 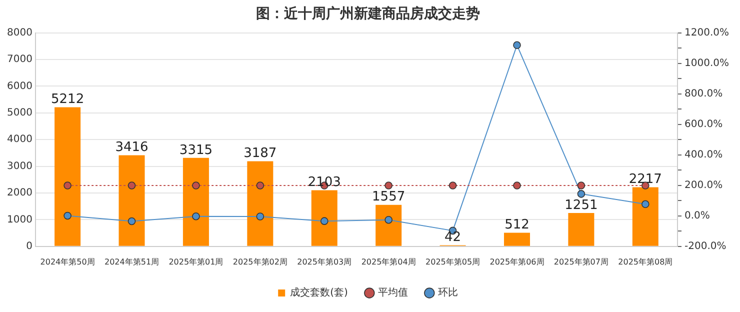 I want to click on data-label: 1557, so click(x=389, y=197).